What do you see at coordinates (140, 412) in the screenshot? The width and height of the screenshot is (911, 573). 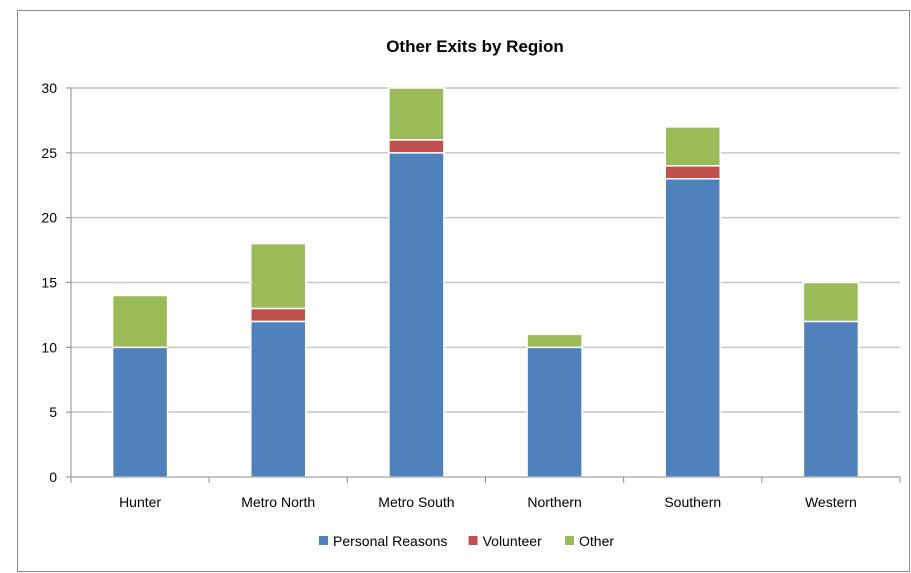 I see `bar-personal-reasons-hunter` at bounding box center [140, 412].